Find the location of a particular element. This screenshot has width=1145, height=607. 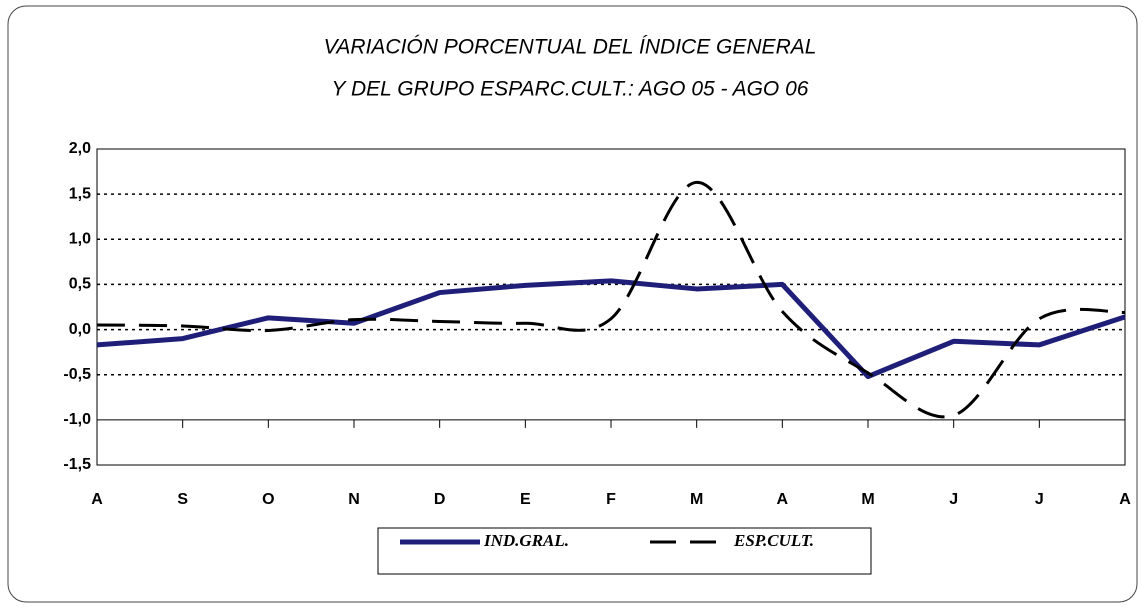

x-tick-label: S is located at coordinates (182, 499).